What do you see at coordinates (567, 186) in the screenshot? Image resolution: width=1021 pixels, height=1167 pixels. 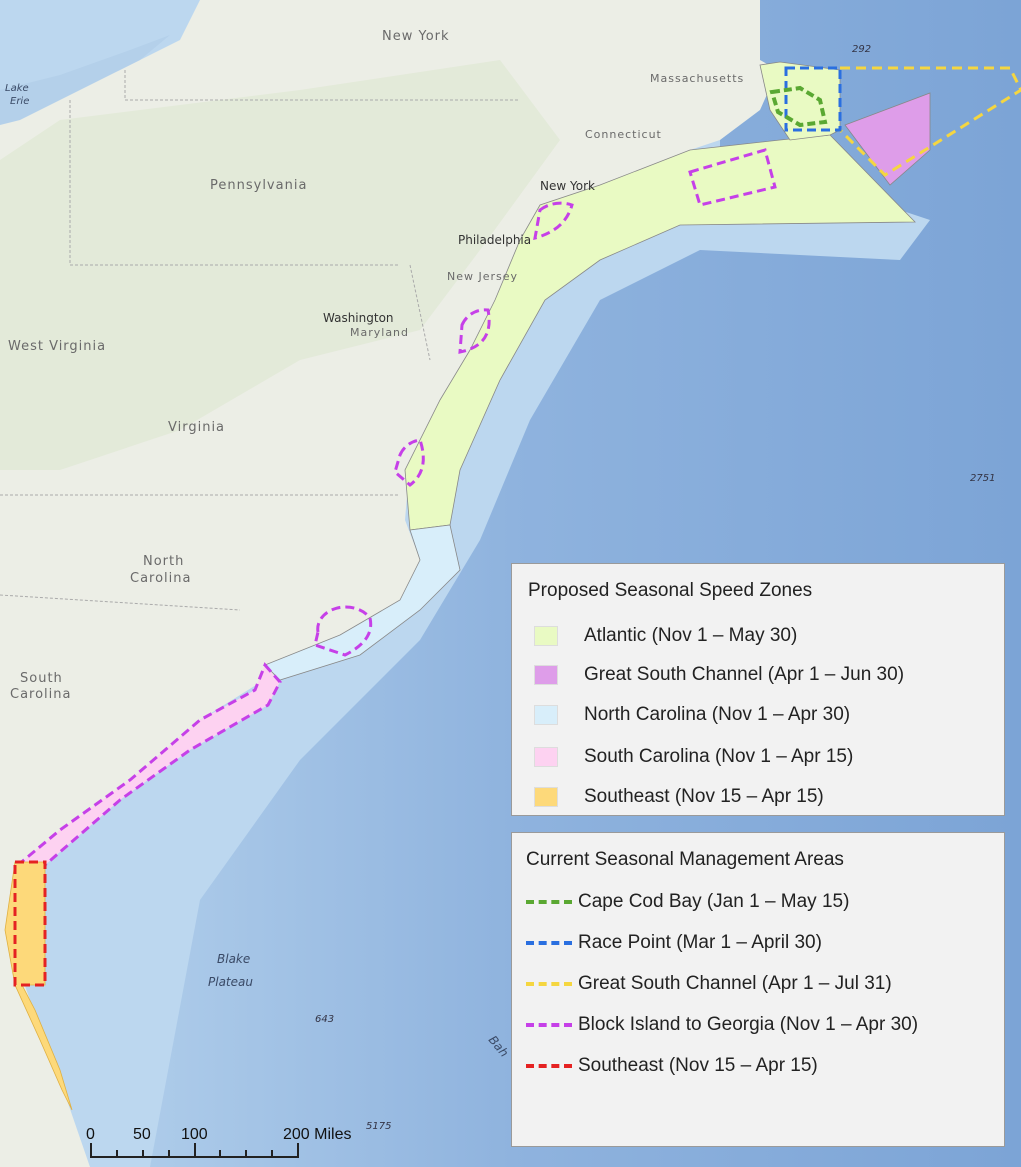 I see `label-new-york-city: New York` at bounding box center [567, 186].